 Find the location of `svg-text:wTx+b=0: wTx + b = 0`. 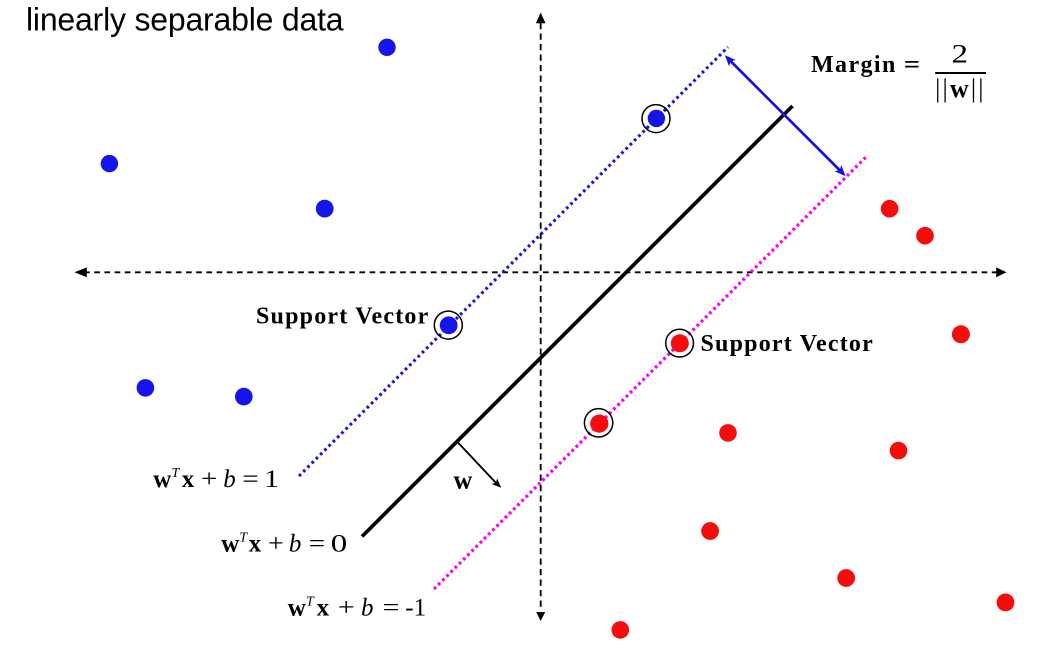

svg-text:wTx+b=0: wTx + b = 0 is located at coordinates (284, 544).